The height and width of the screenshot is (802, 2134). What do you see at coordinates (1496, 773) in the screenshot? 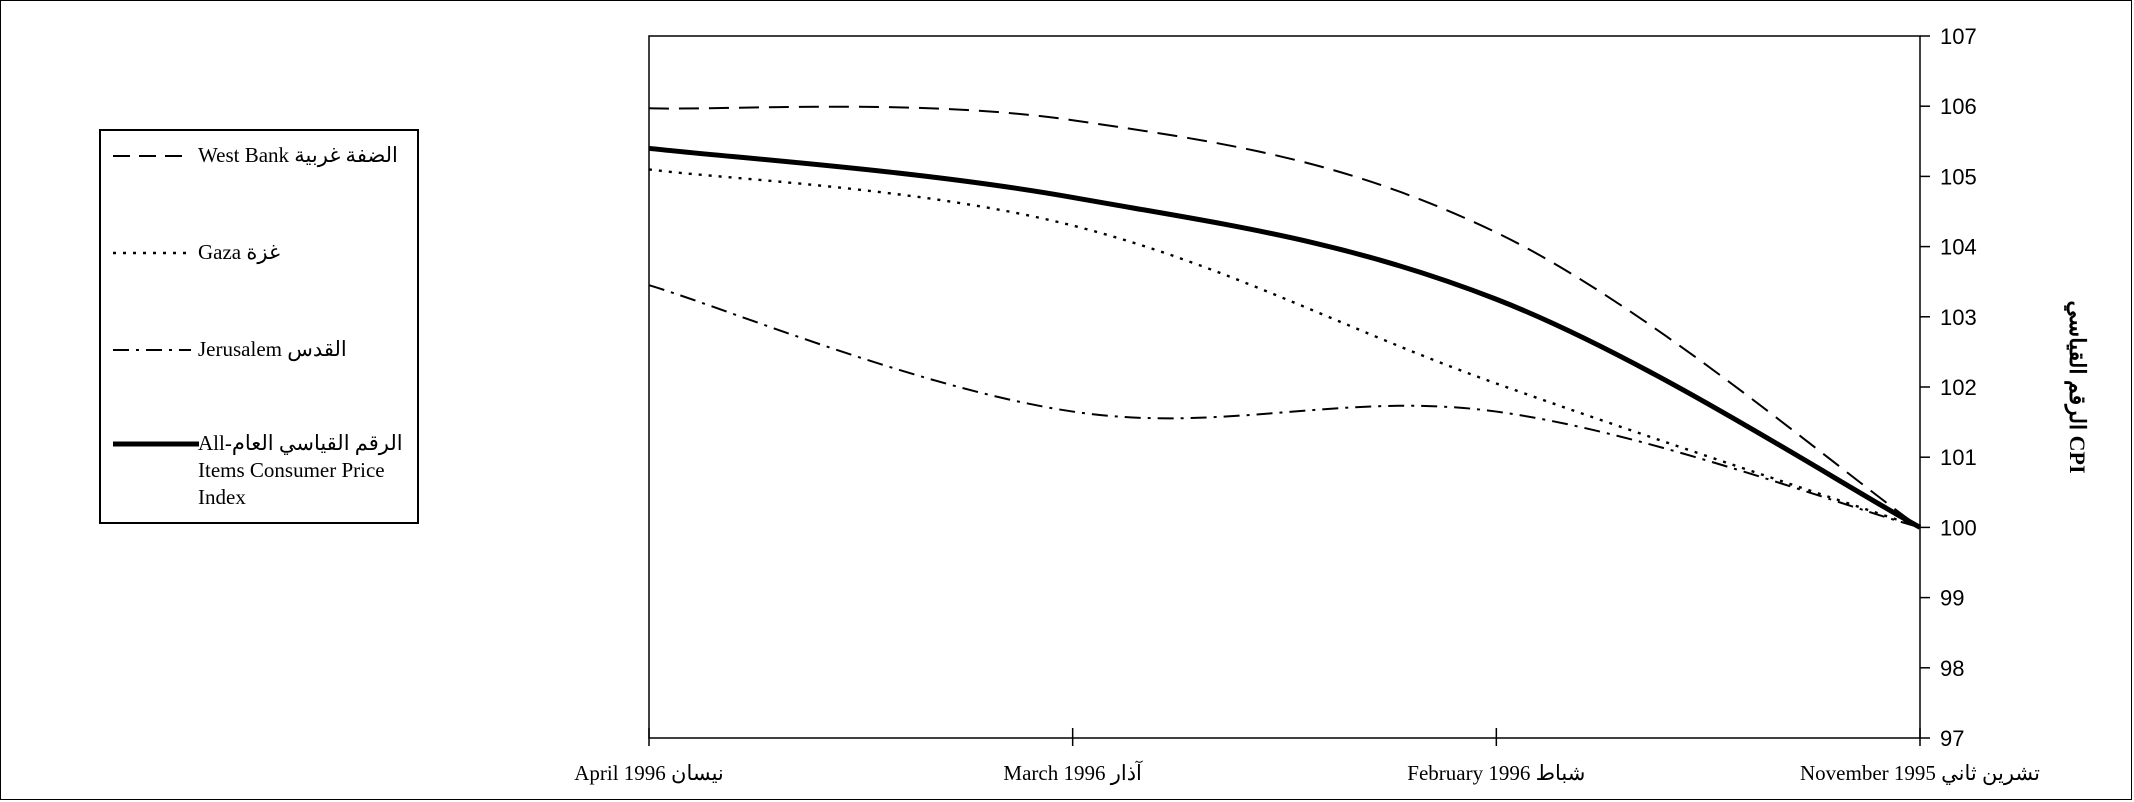
I see `x-tick-label: February 1996 شباط` at bounding box center [1496, 773].